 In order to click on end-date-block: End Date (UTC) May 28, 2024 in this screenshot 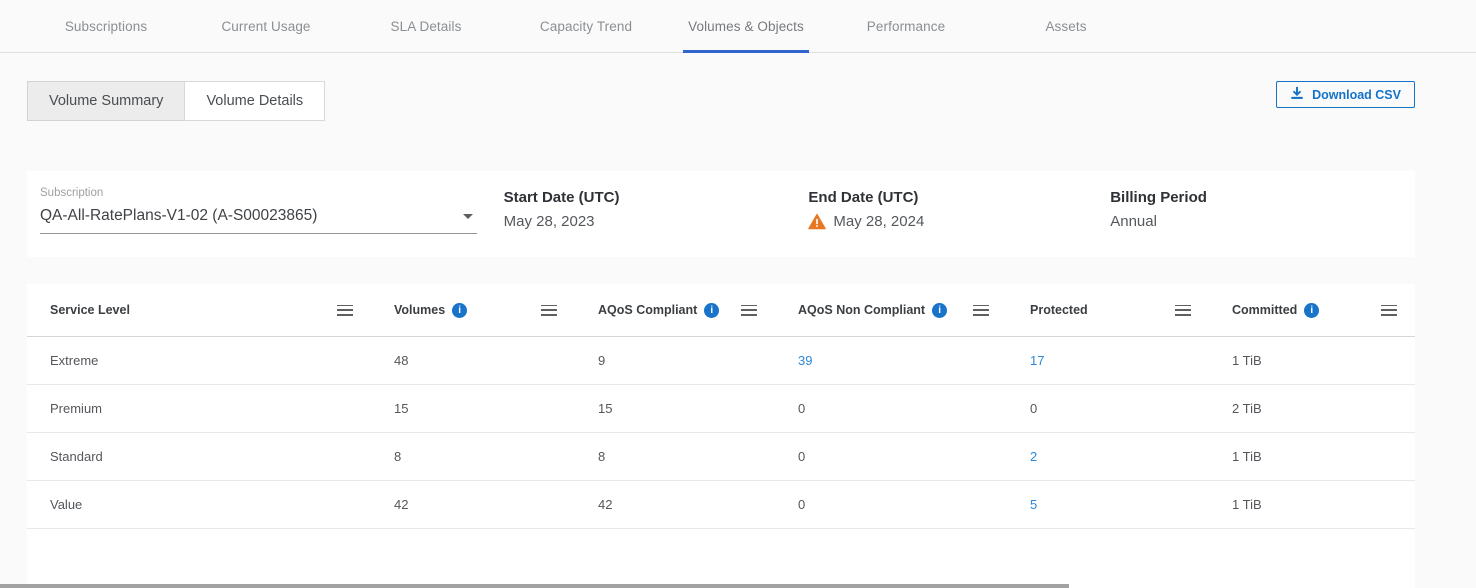, I will do `click(959, 222)`.